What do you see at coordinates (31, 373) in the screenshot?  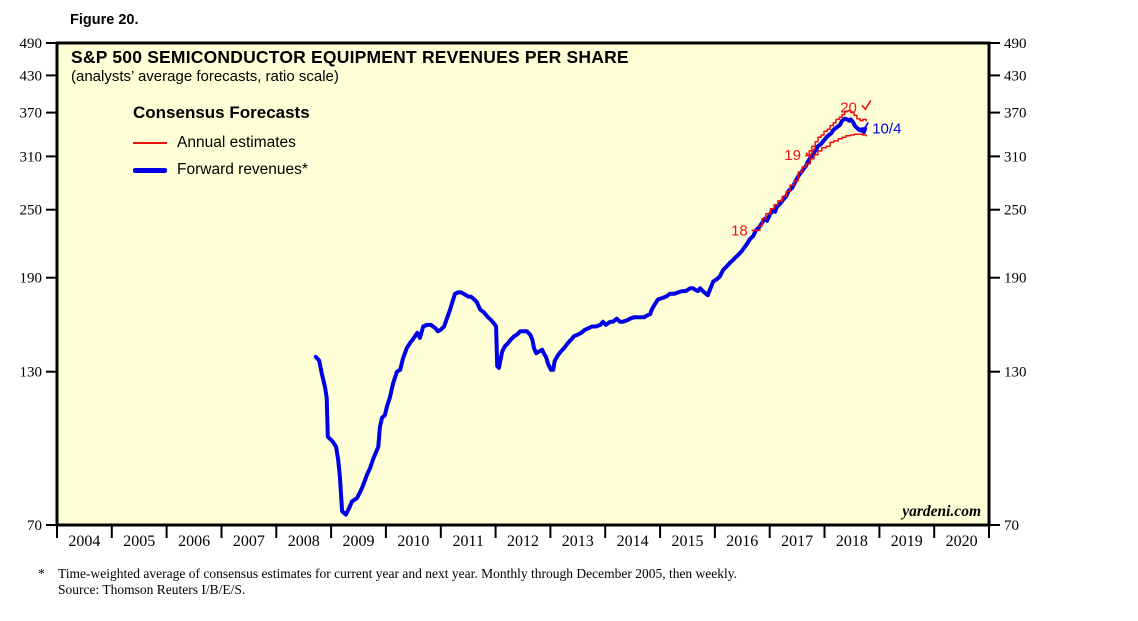 I see `y-axis-label-left: 130` at bounding box center [31, 373].